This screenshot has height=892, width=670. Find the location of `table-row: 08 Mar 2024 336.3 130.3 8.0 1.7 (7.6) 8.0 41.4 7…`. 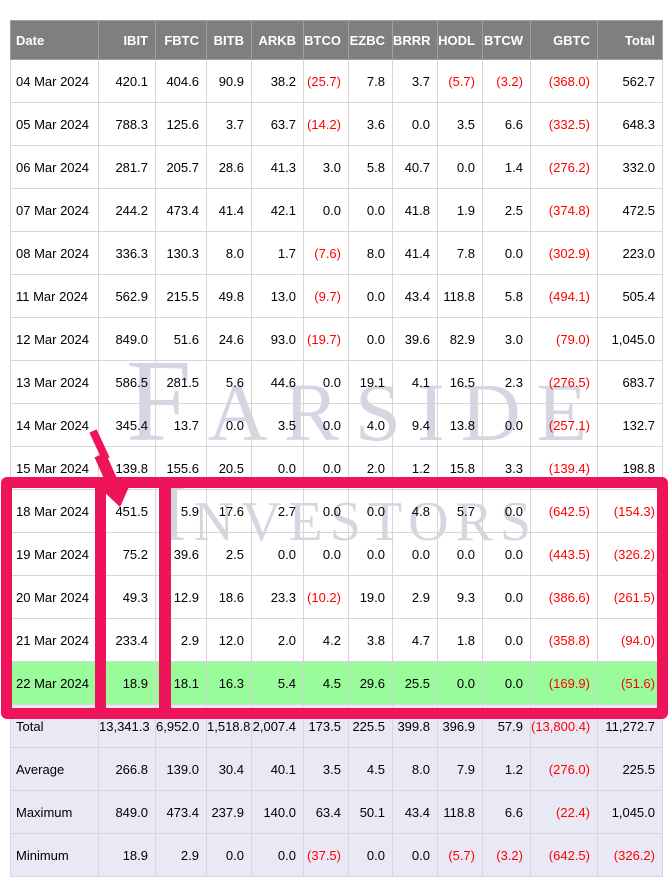

table-row: 08 Mar 2024 336.3 130.3 8.0 1.7 (7.6) 8.0 41.4 7… is located at coordinates (336, 253).